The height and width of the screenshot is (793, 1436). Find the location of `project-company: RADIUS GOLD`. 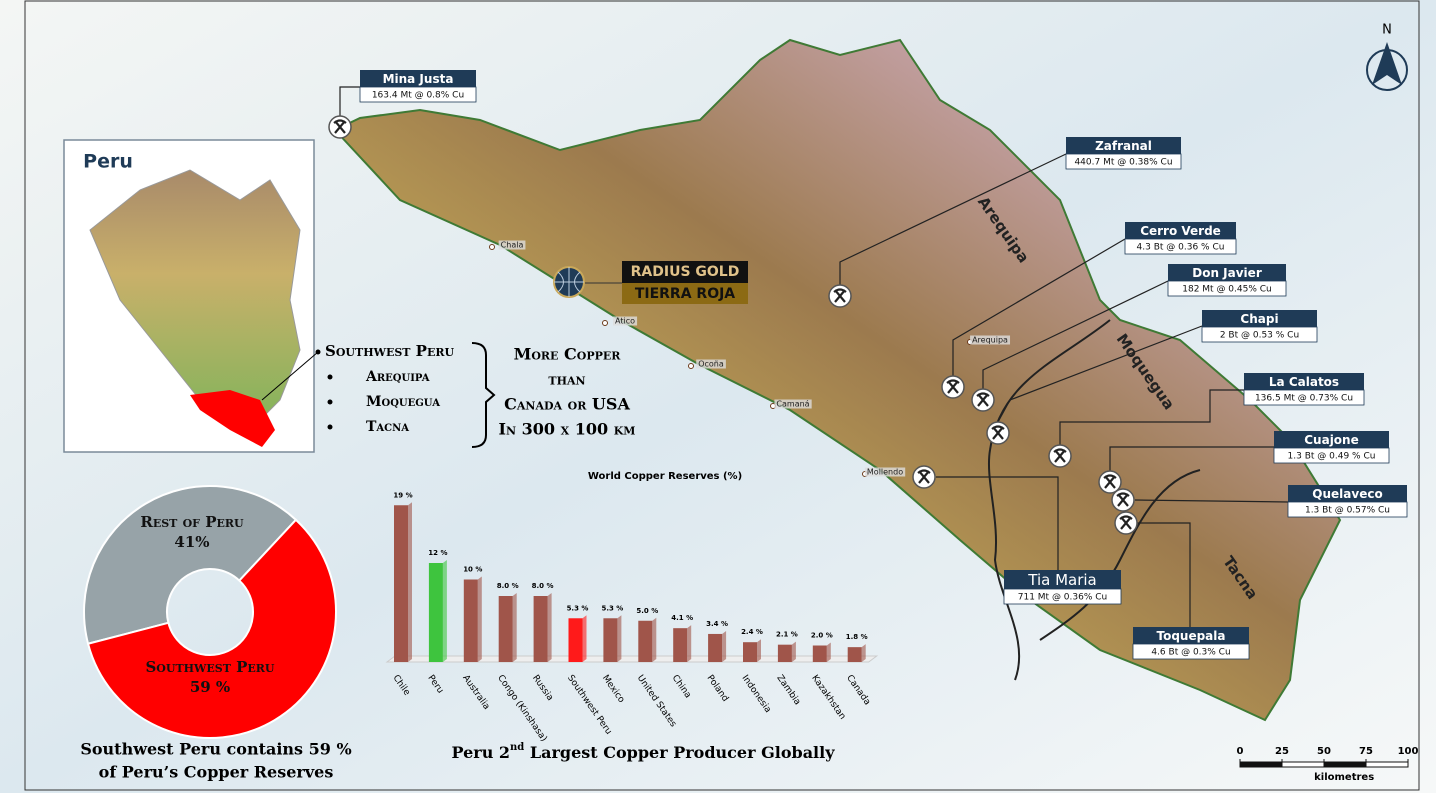

project-company: RADIUS GOLD is located at coordinates (685, 272).